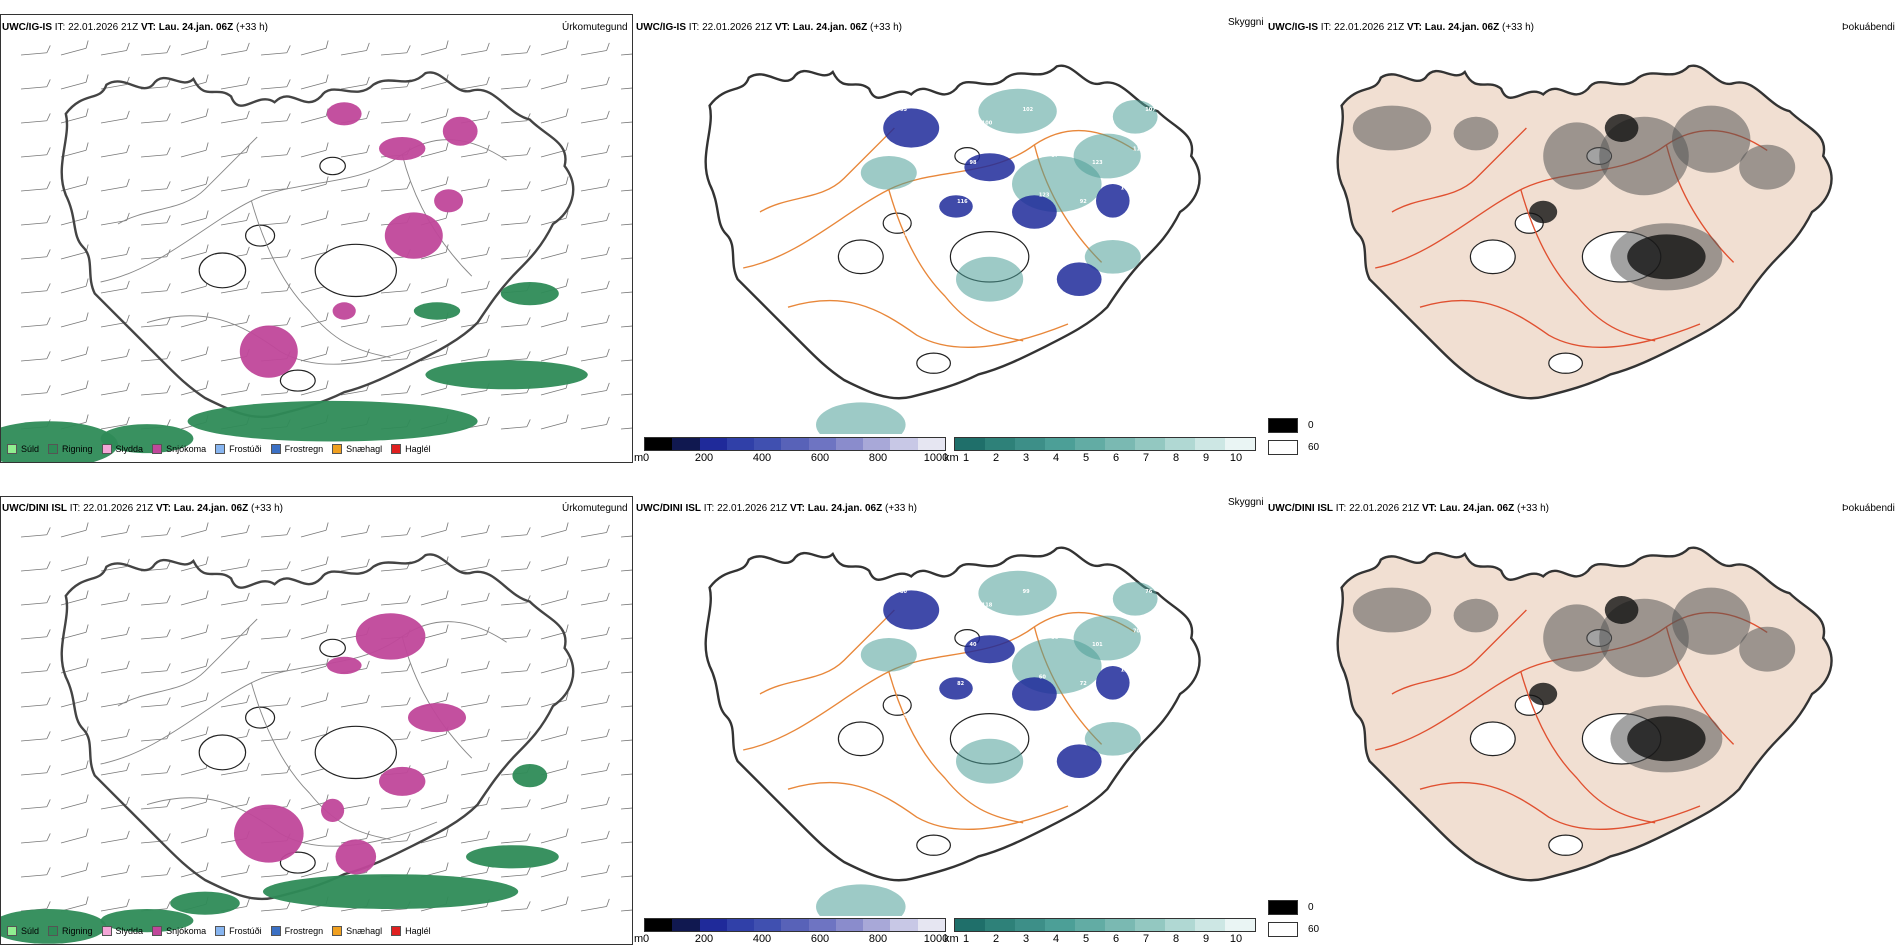 The width and height of the screenshot is (1900, 950). What do you see at coordinates (411, 449) in the screenshot?
I see `legend-item: Haglél` at bounding box center [411, 449].